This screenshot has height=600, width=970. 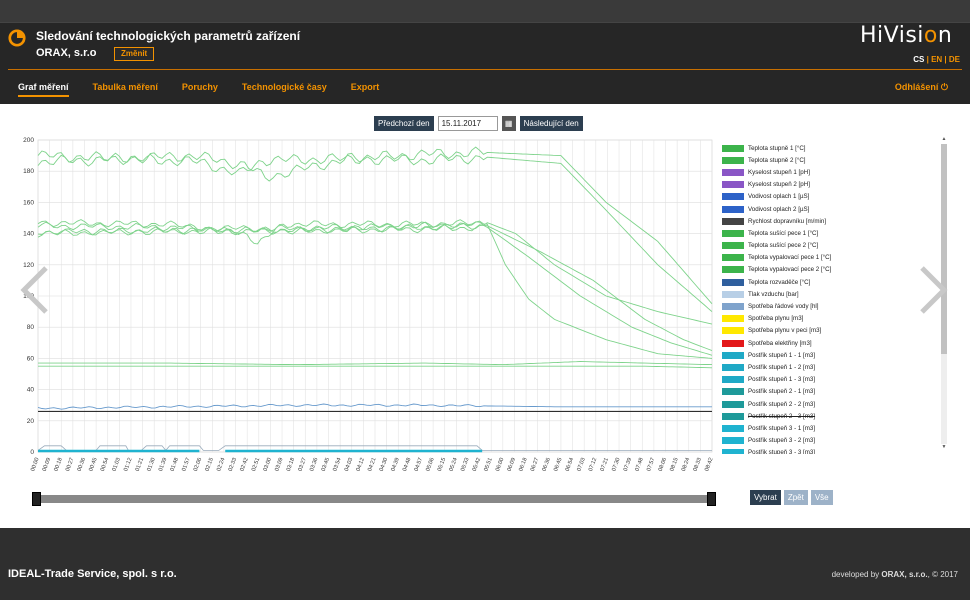 What do you see at coordinates (36, 499) in the screenshot?
I see `range-handle-left` at bounding box center [36, 499].